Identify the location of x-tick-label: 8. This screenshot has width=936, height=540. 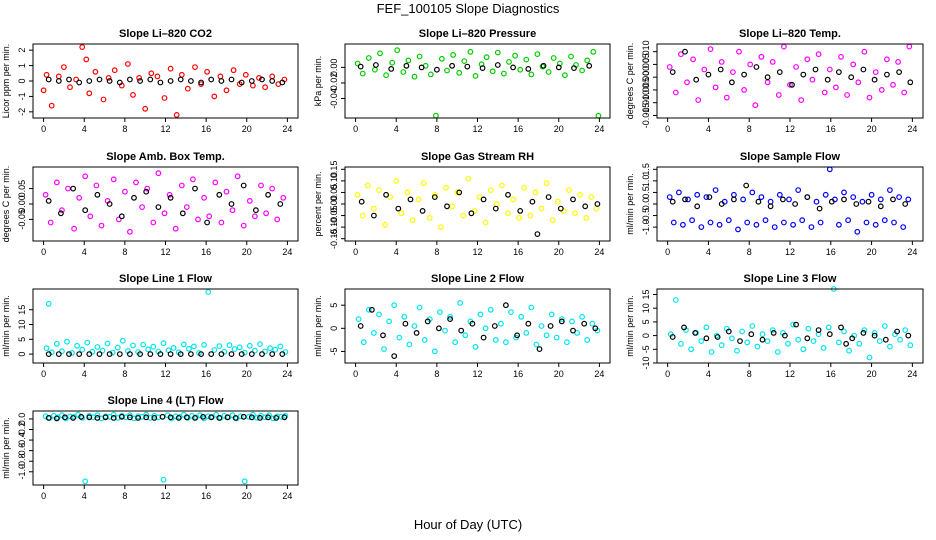
(124, 496).